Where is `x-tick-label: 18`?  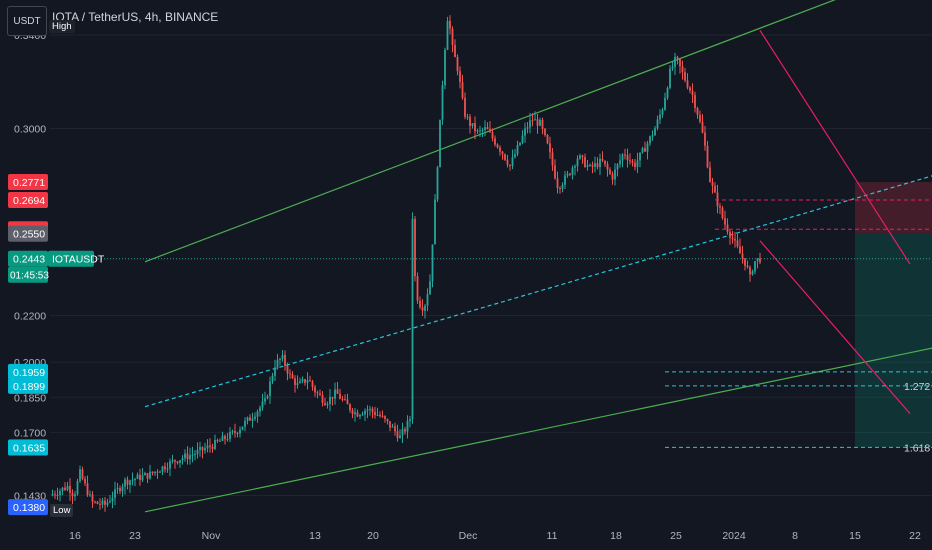
x-tick-label: 18 is located at coordinates (616, 536).